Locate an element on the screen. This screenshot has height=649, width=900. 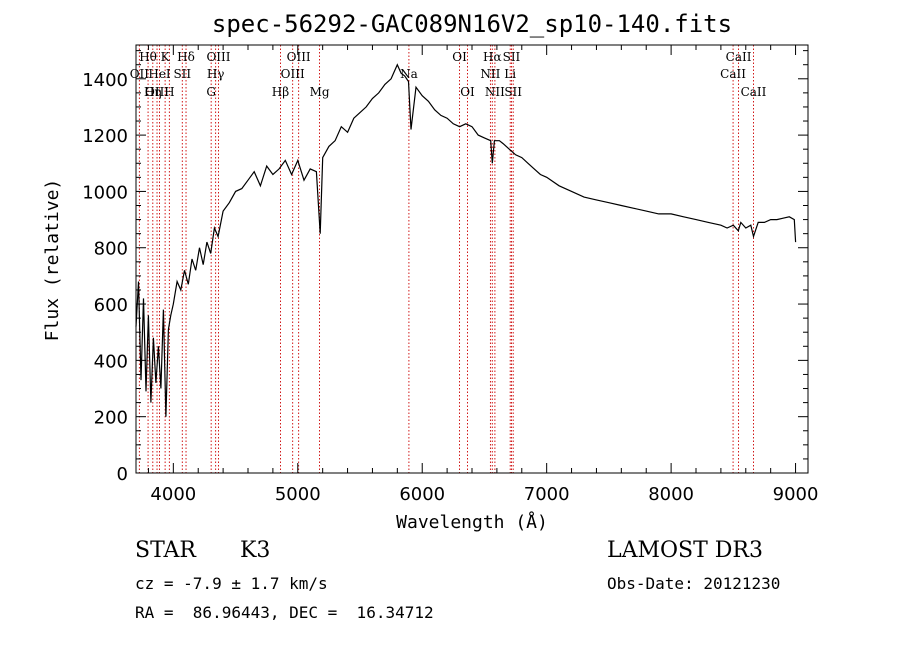
line-label: Li is located at coordinates (510, 74).